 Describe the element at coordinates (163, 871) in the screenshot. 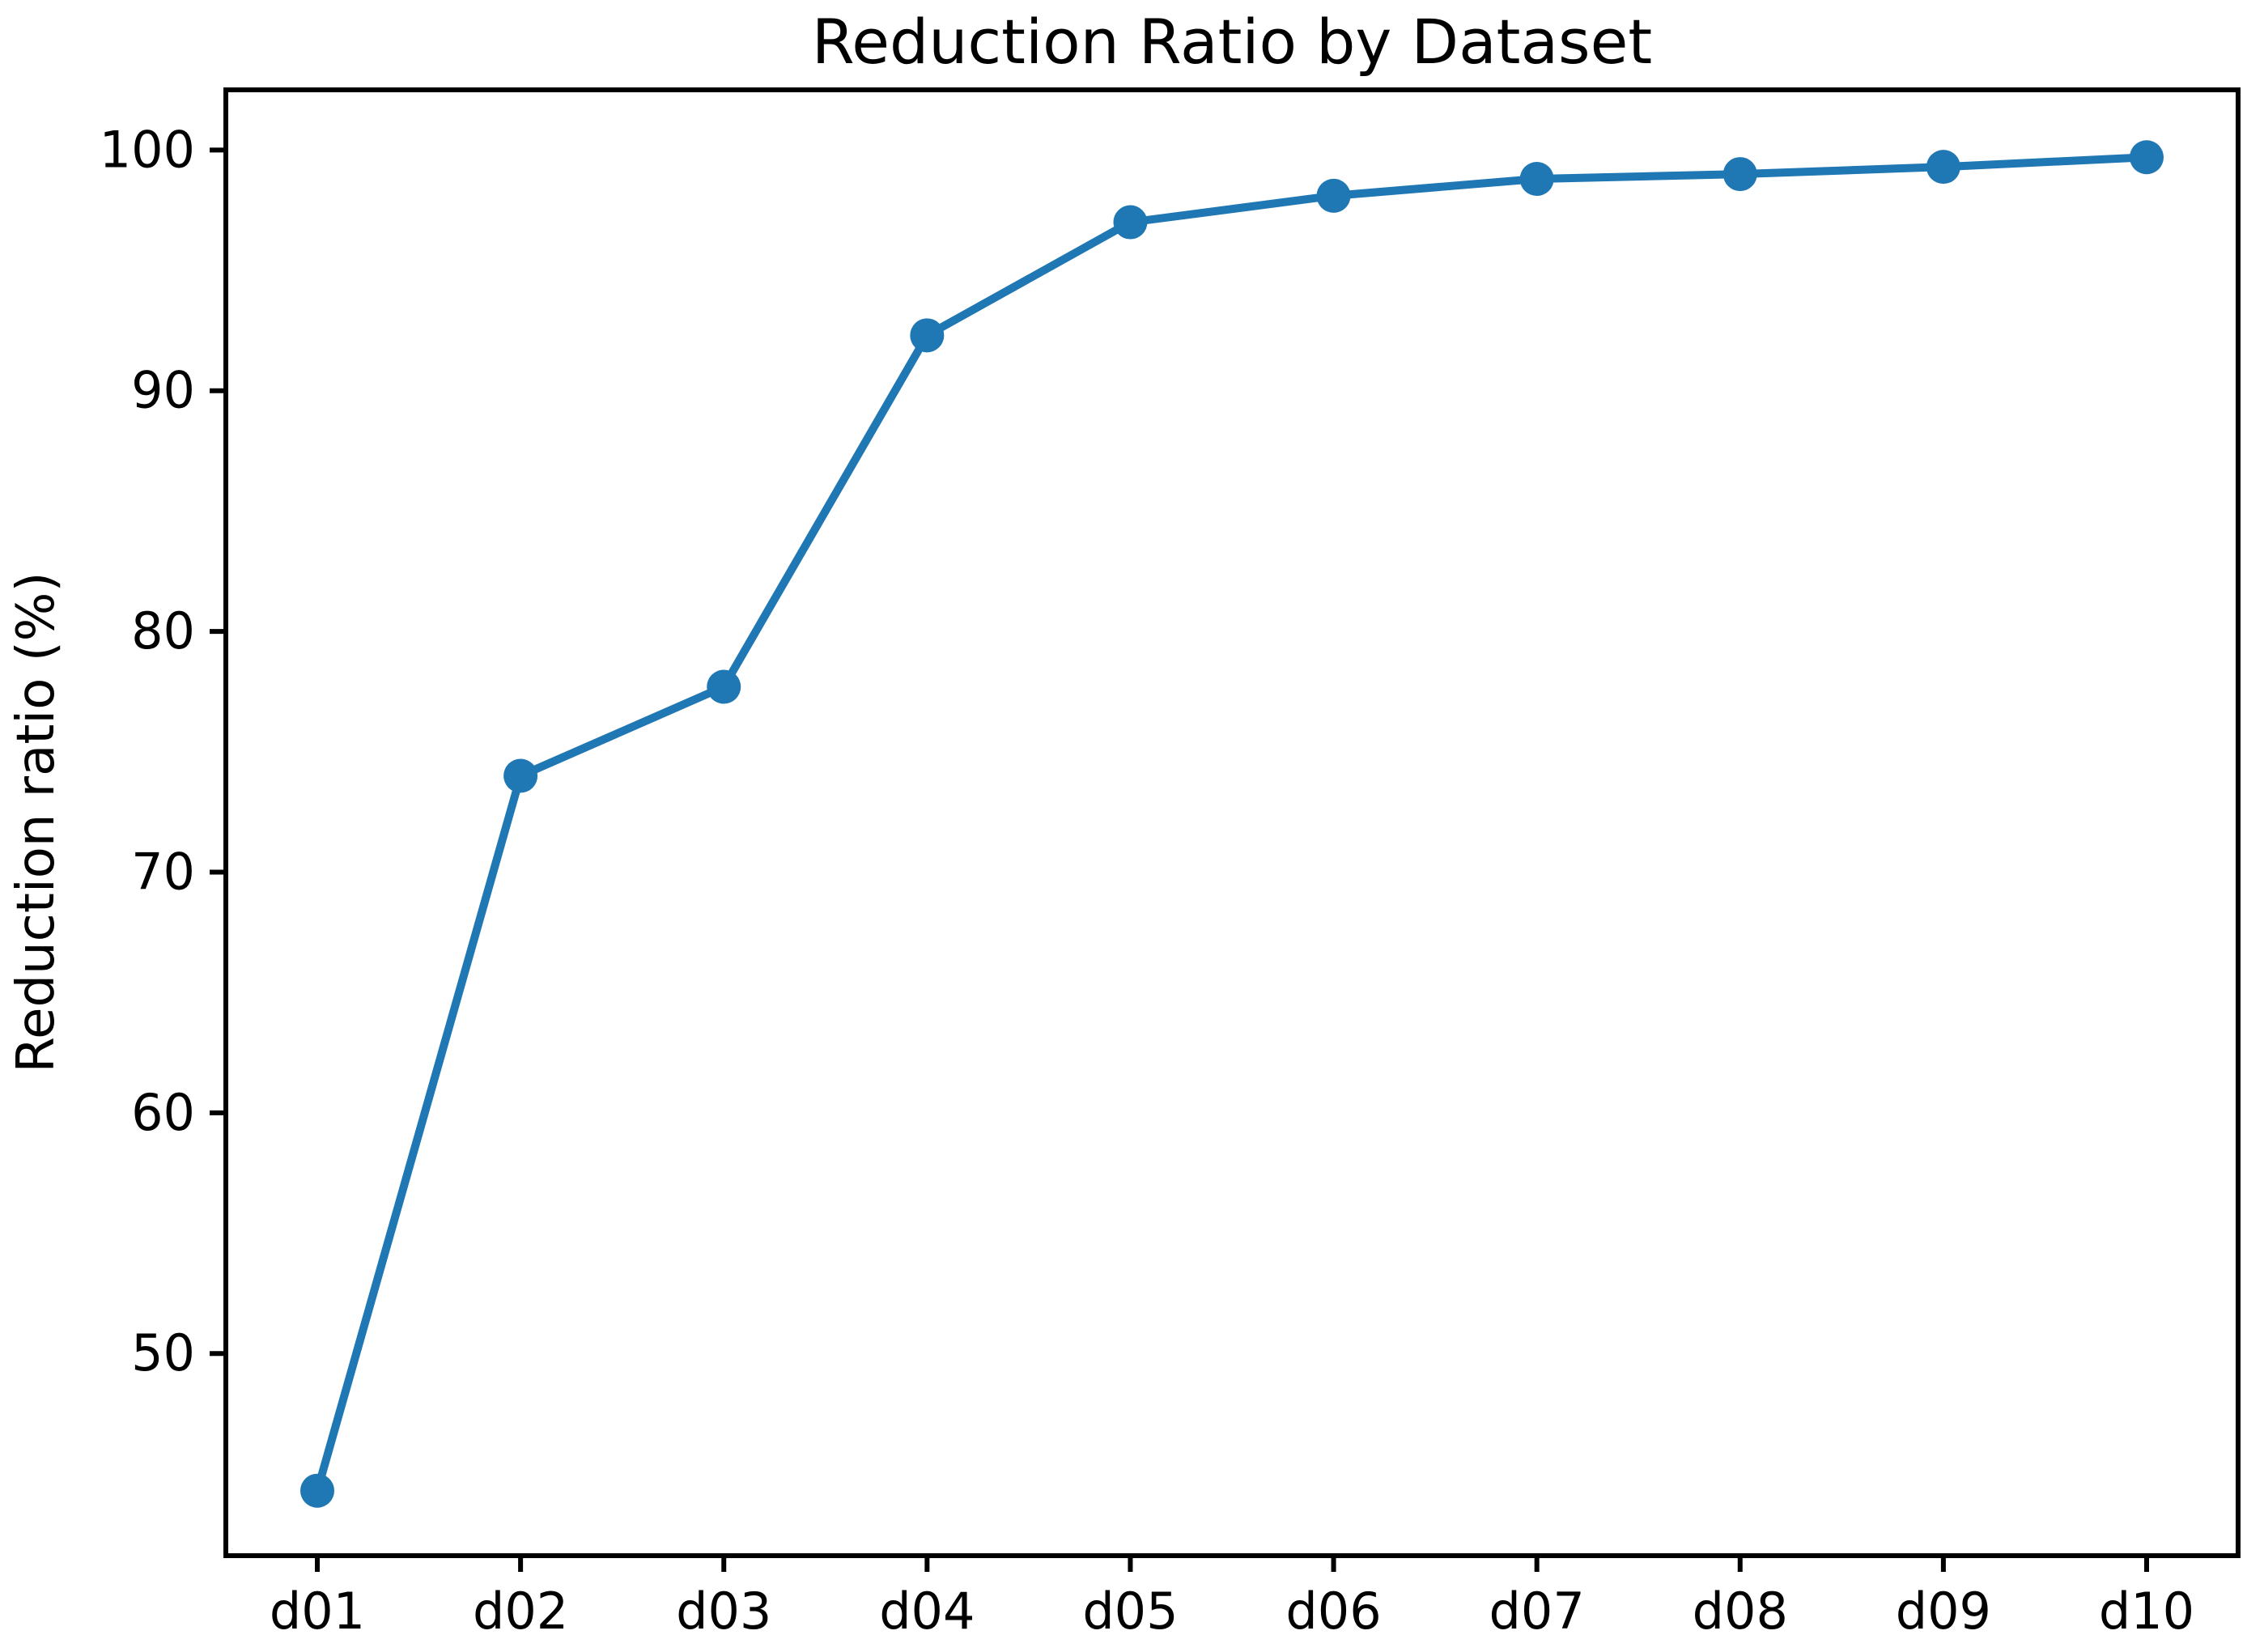

I see `y-tick-label: 70` at that location.